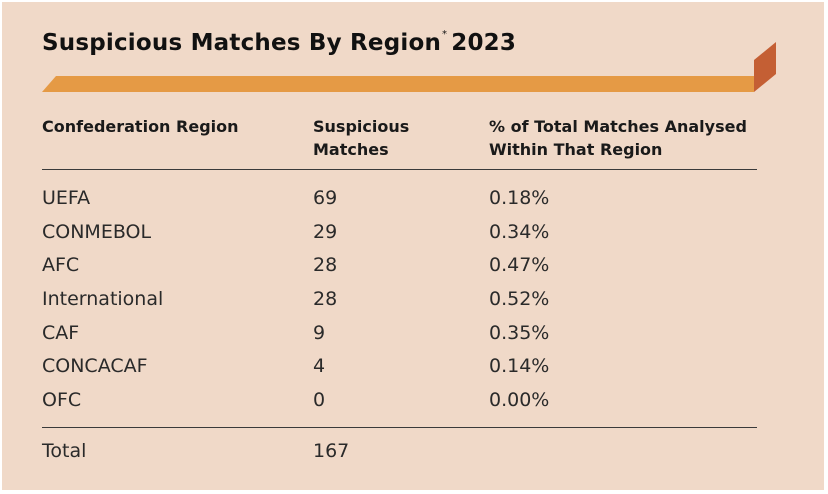  I want to click on page-title: Suspicious Matches By Region* 2023, so click(279, 42).